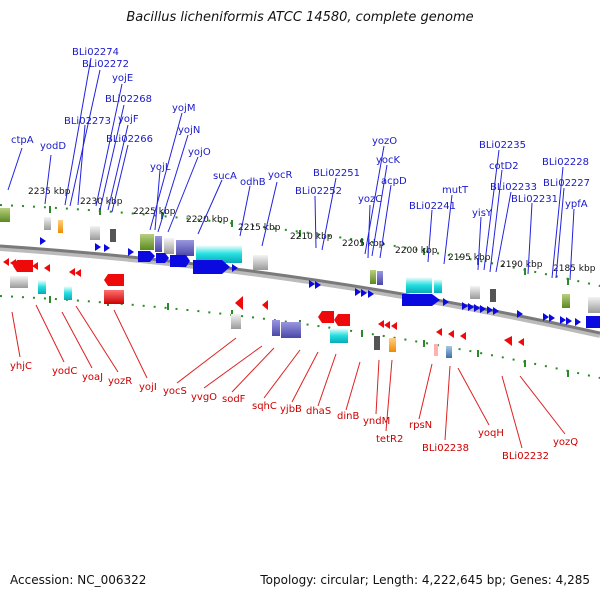 The image size is (600, 600). I want to click on gene-label: mutT, so click(455, 190).